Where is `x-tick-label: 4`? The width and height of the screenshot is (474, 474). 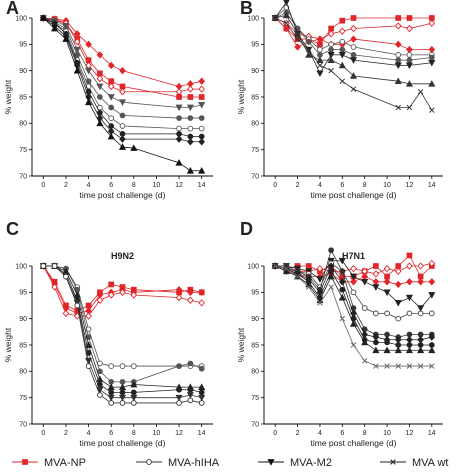 x-tick-label: 4 is located at coordinates (320, 433).